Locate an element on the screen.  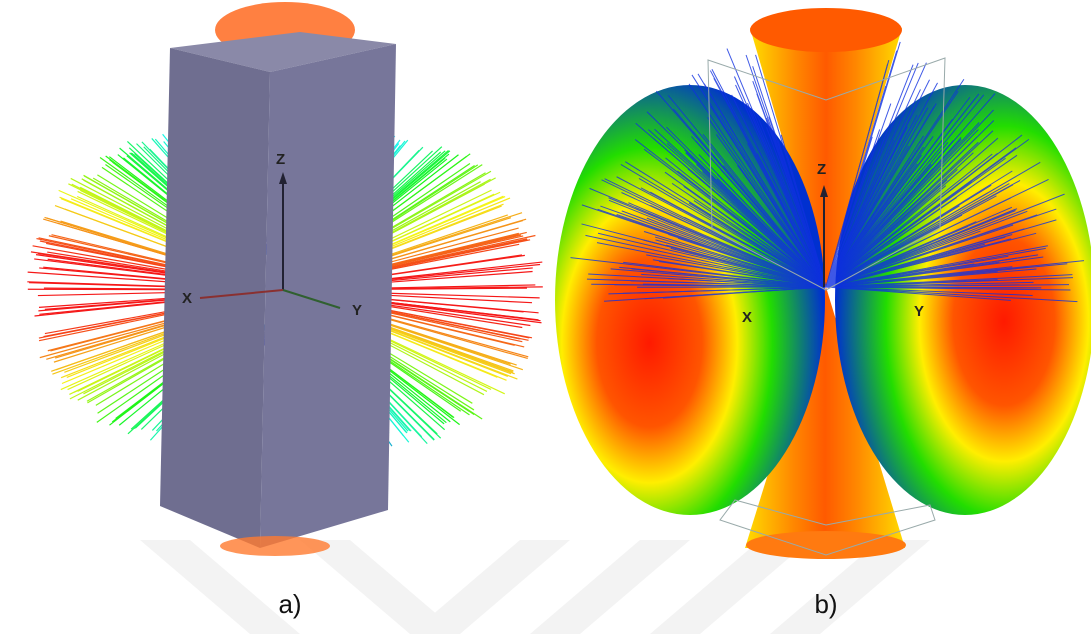
caption: b) is located at coordinates (825, 604).